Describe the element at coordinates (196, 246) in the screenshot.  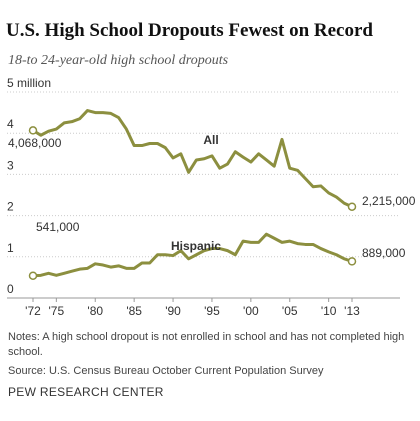
I see `series-label: Hispanic` at that location.